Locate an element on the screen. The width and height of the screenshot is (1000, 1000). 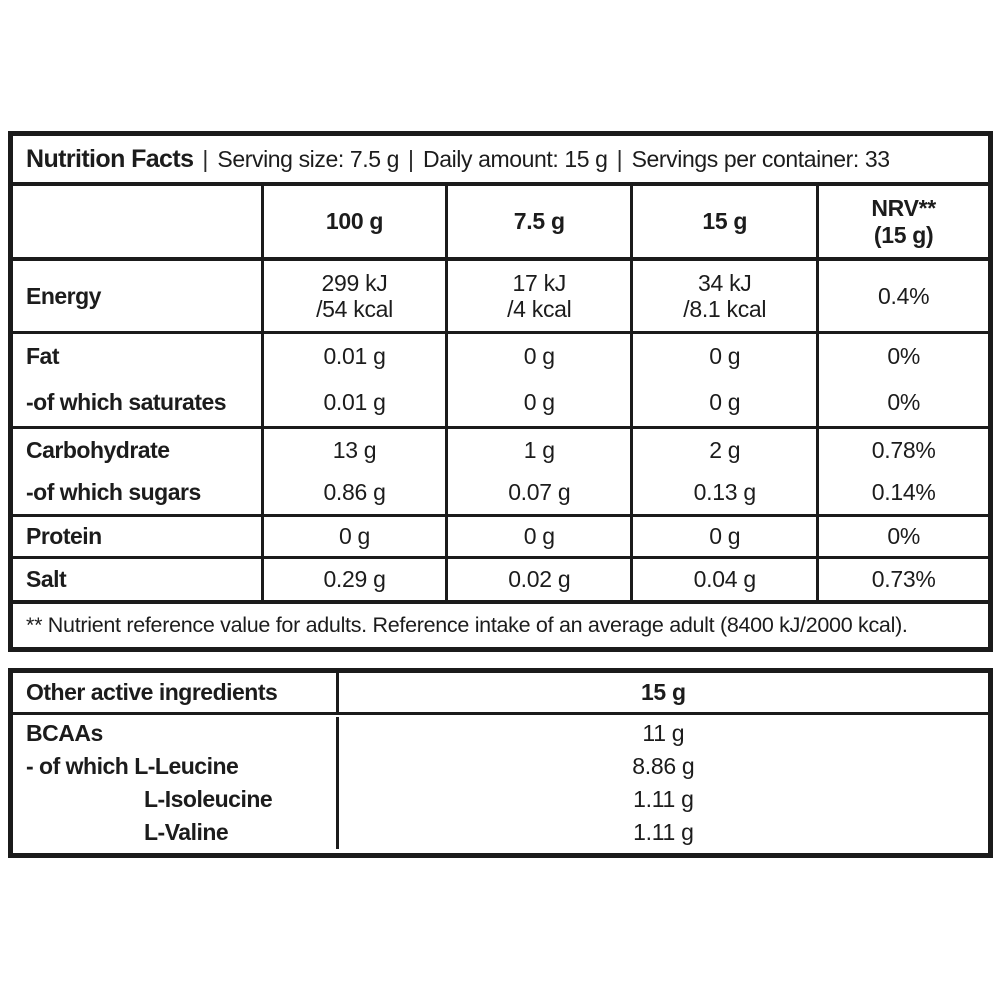
row-fat: Fat 0.01 g 0 g 0 g 0% is located at coordinates (500, 355).